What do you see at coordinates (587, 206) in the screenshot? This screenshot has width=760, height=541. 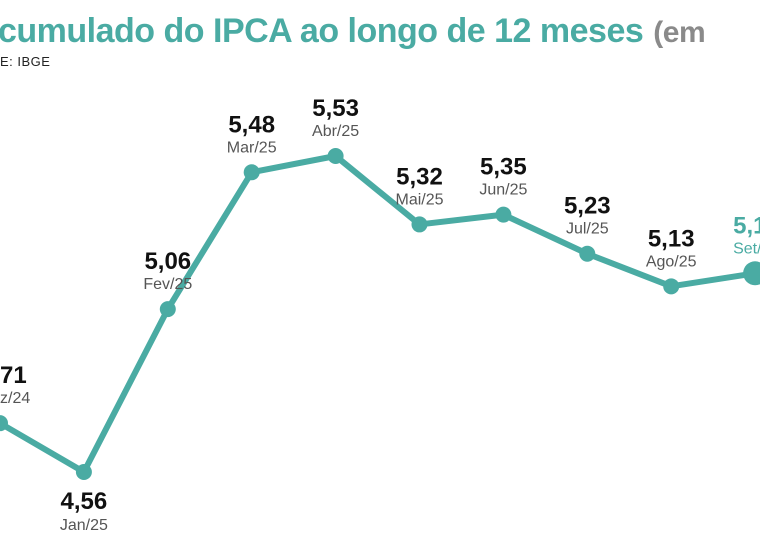 I see `value-label: 5,23` at bounding box center [587, 206].